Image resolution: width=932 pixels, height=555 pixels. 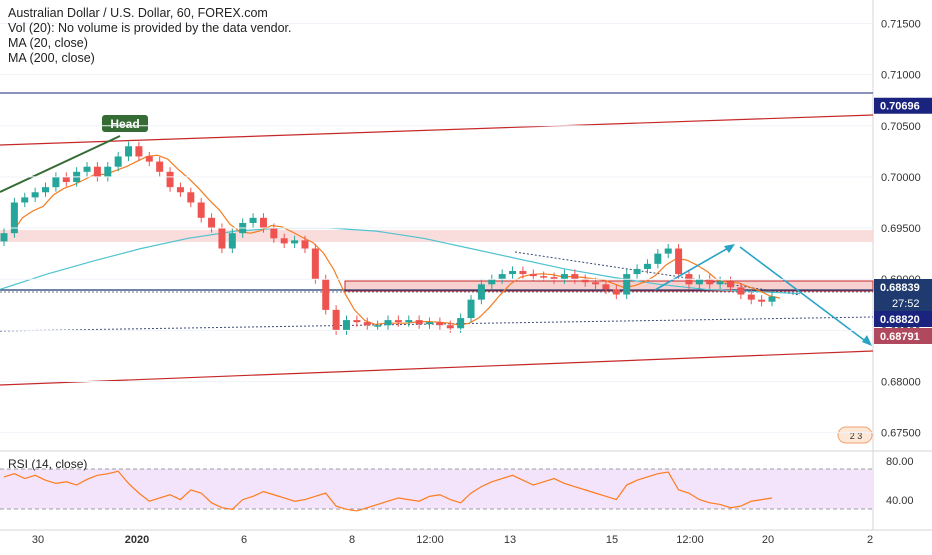 I want to click on head-text: Head, so click(x=124, y=124).